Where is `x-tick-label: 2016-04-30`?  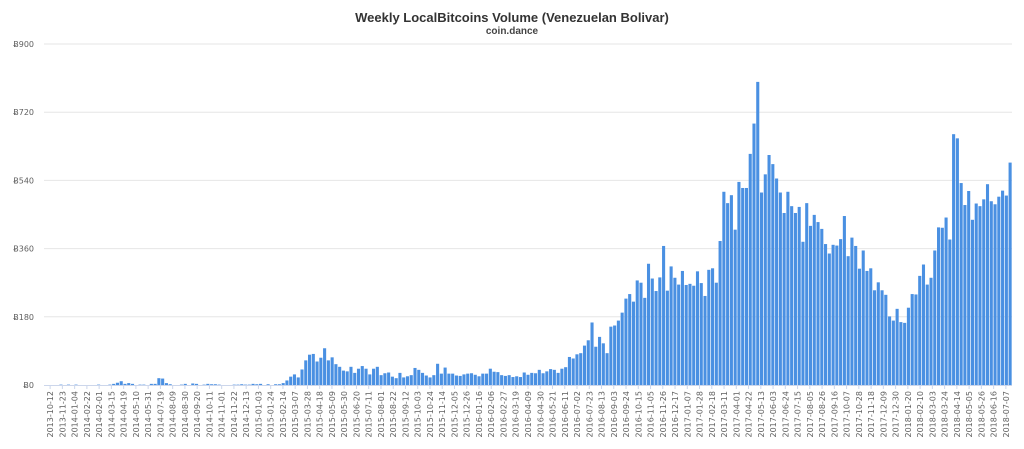 x-tick-label: 2016-04-30 is located at coordinates (540, 414).